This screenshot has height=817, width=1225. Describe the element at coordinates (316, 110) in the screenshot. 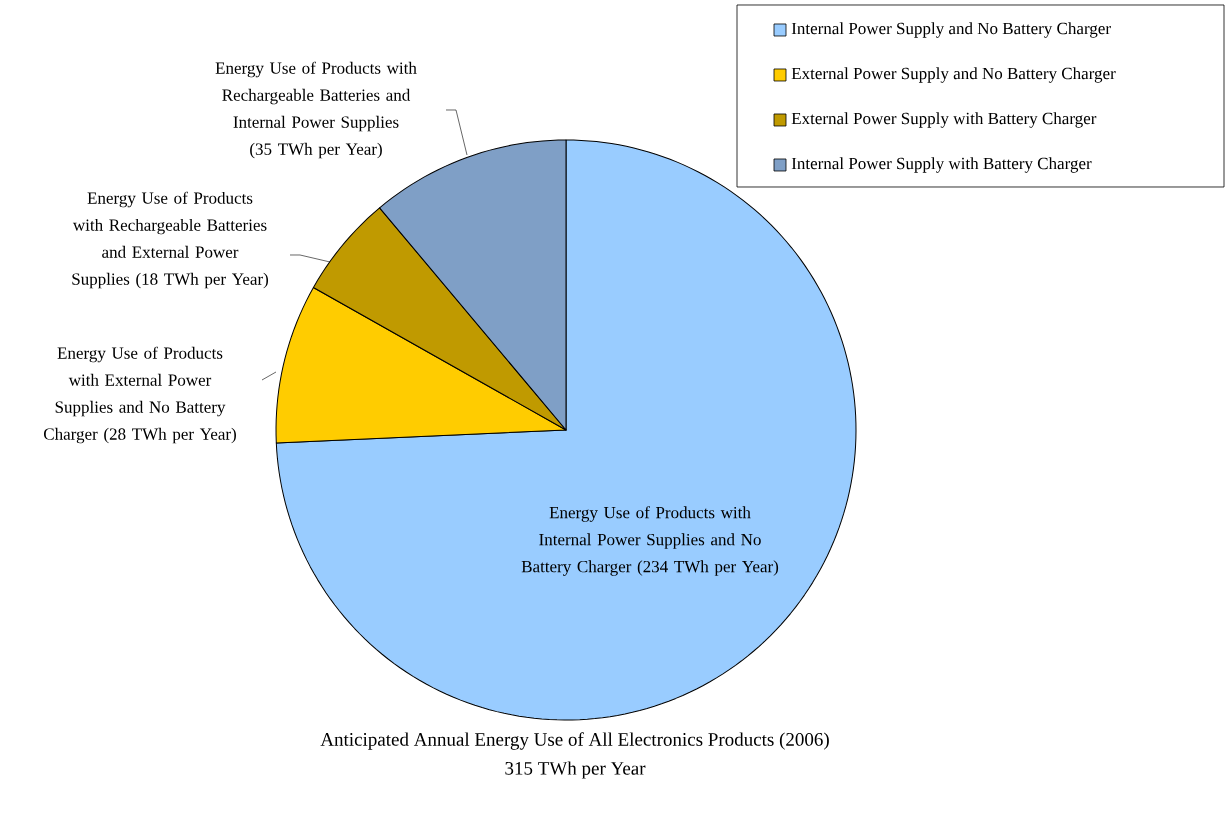

I see `data-label: Energy Use of Products with Rechargeable Batteries and Internal Power Supplies (35 TWh per Year)` at that location.